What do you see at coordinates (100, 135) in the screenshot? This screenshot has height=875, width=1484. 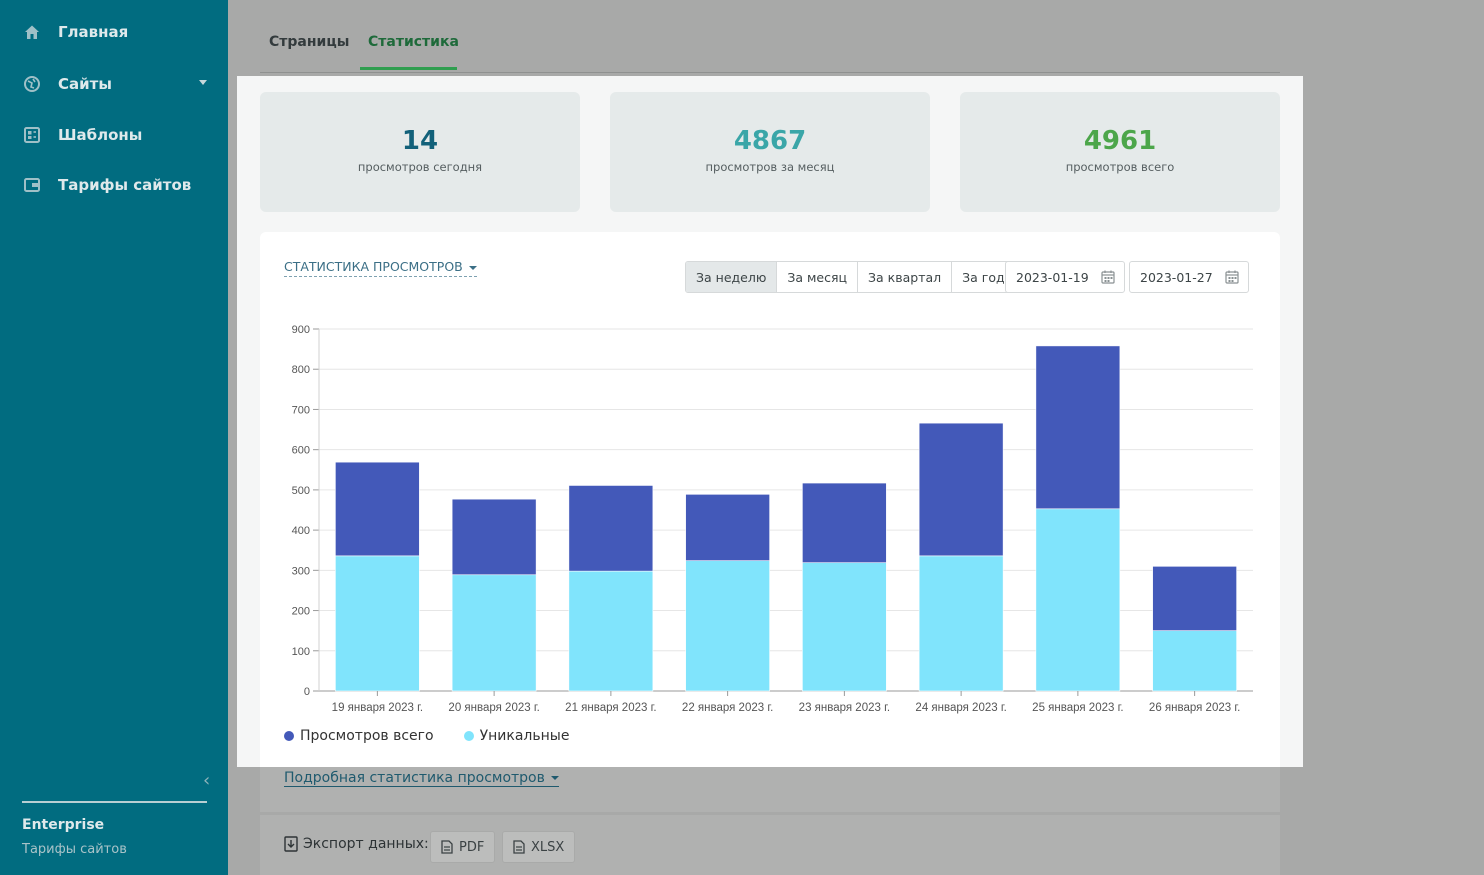 I see `sidebar-item-label: Шаблоны` at bounding box center [100, 135].